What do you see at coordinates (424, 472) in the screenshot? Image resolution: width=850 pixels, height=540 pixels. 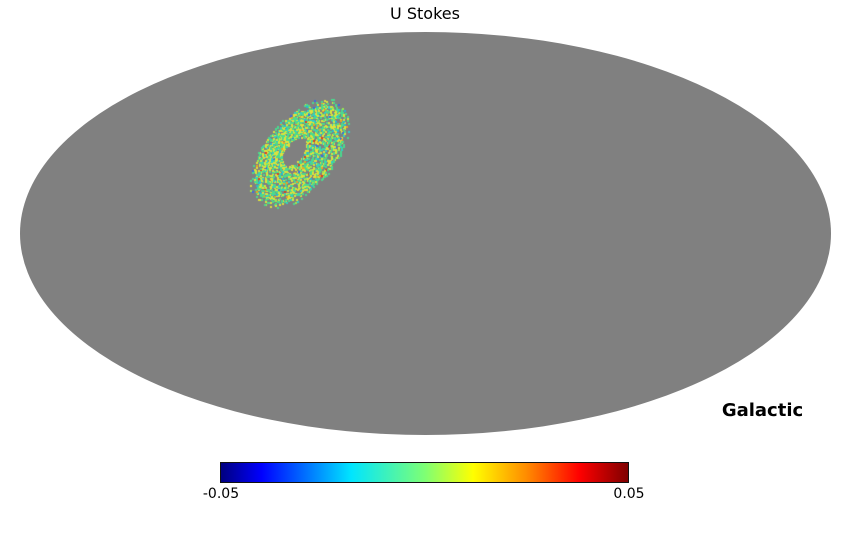 I see `colorbar` at bounding box center [424, 472].